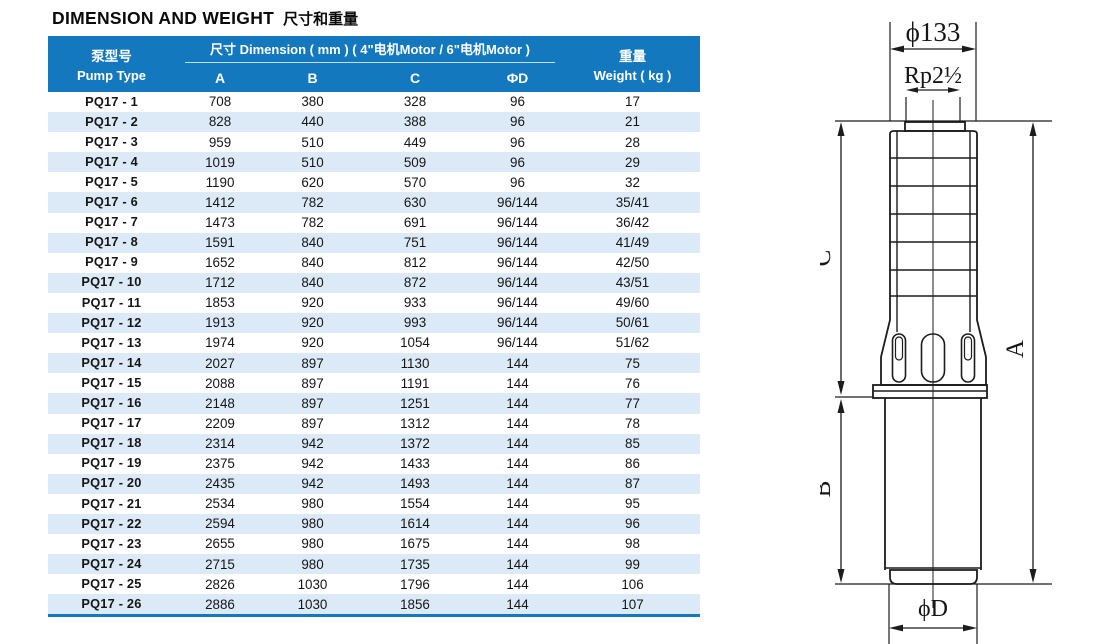 This screenshot has height=644, width=1100. What do you see at coordinates (111, 64) in the screenshot?
I see `col-header-pump-type: 泵型号 Pump Type` at bounding box center [111, 64].